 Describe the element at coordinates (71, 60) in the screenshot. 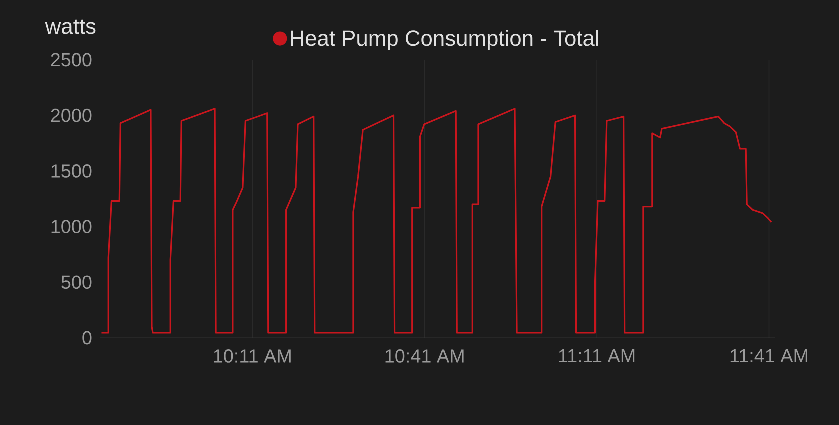

I see `y-tick-label: 2500` at that location.